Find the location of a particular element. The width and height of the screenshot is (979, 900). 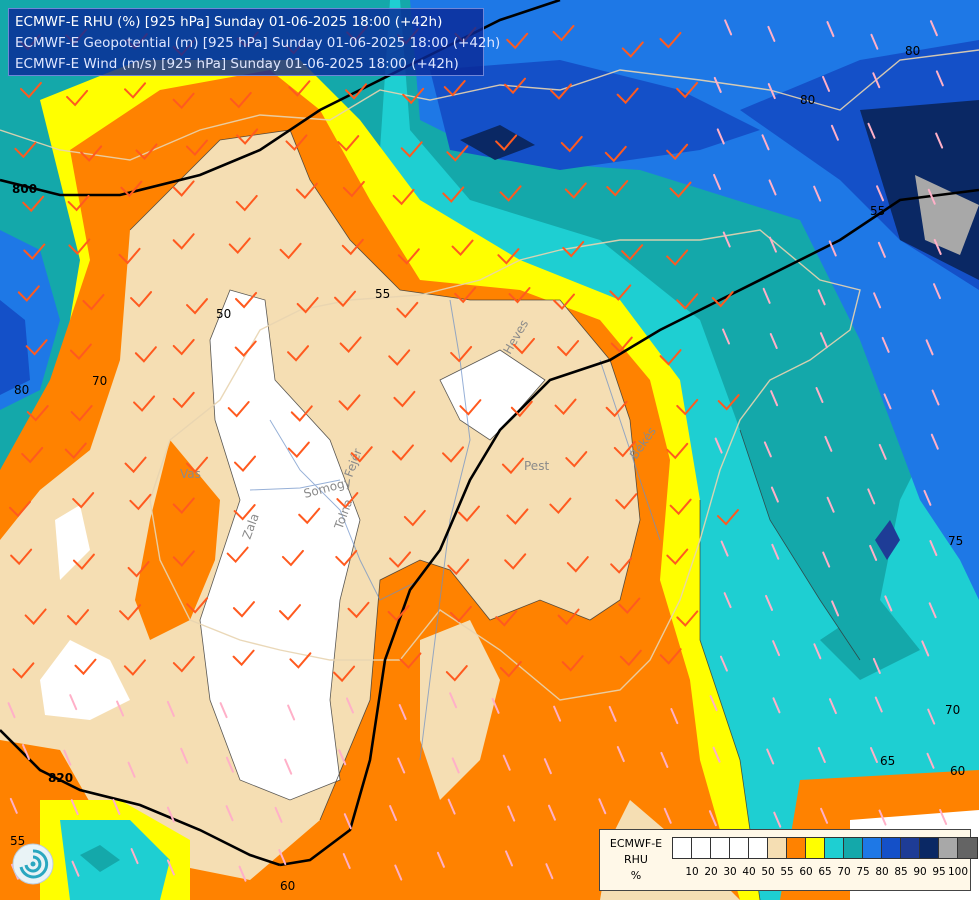

legend-tick-label: 70 is located at coordinates (844, 872).